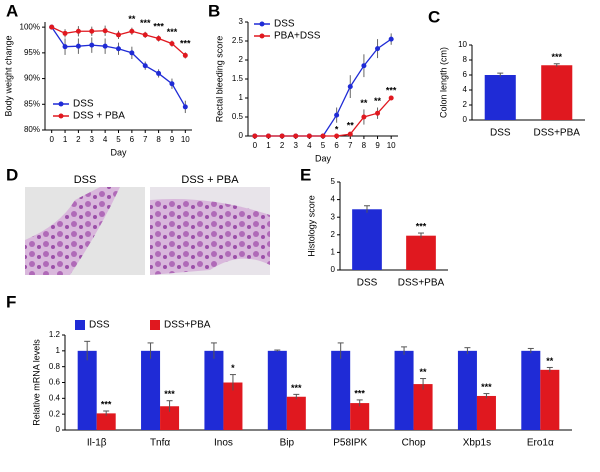 This screenshot has height=472, width=600. I want to click on x-tick-label: 9, so click(377, 145).